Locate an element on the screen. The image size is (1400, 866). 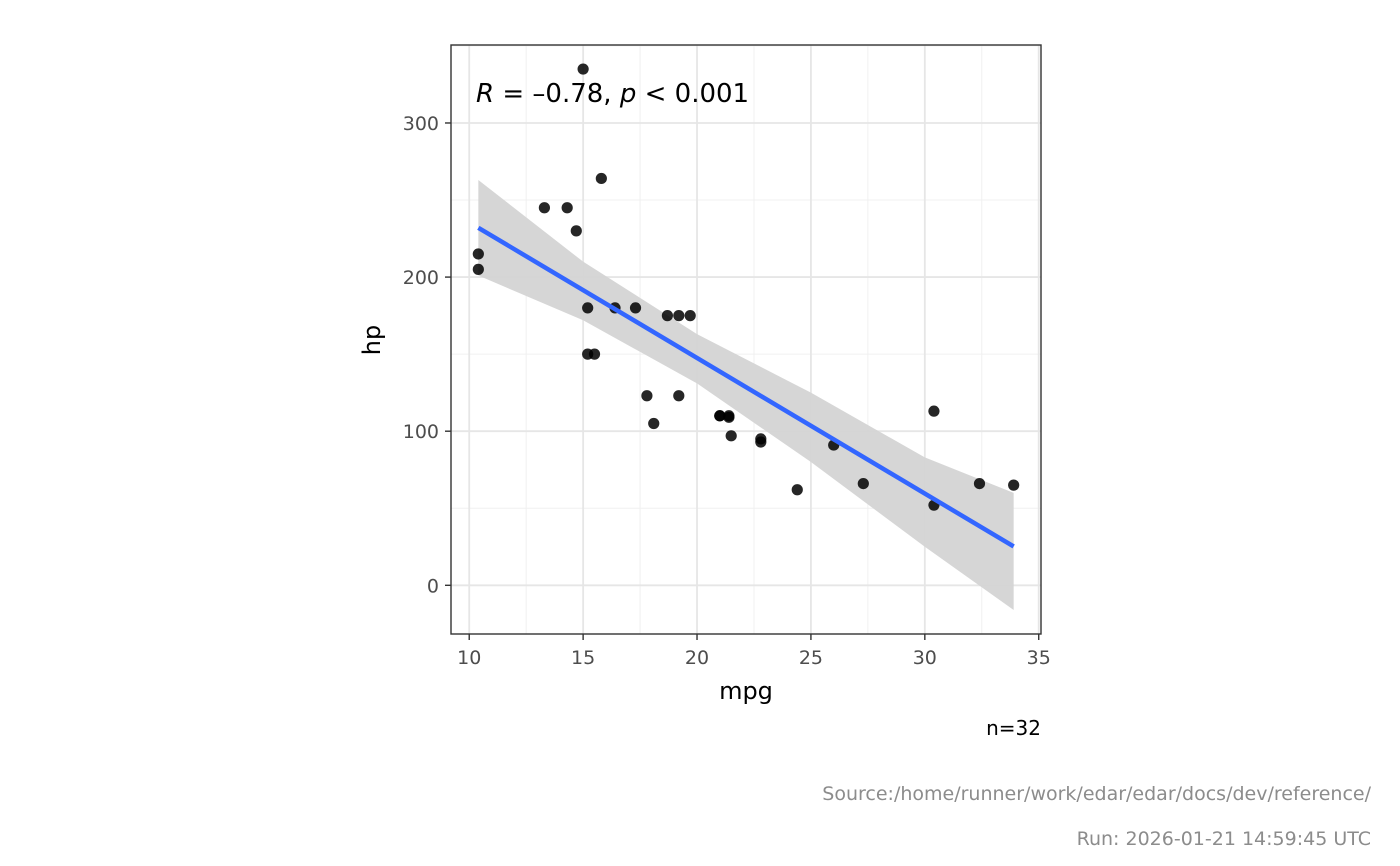
x-tick-label: 15 is located at coordinates (583, 658).